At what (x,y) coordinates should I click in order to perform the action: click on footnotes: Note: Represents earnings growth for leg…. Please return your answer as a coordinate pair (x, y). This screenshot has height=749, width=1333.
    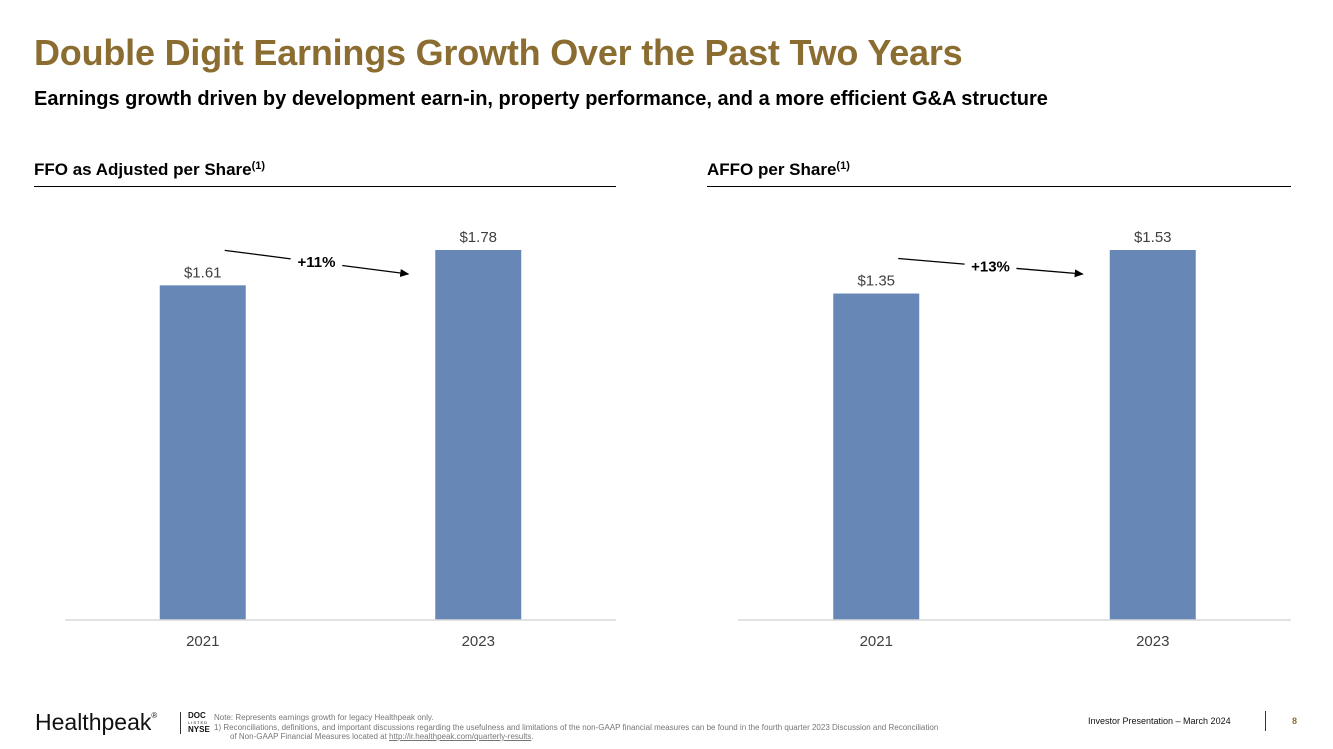
    Looking at the image, I should click on (664, 727).